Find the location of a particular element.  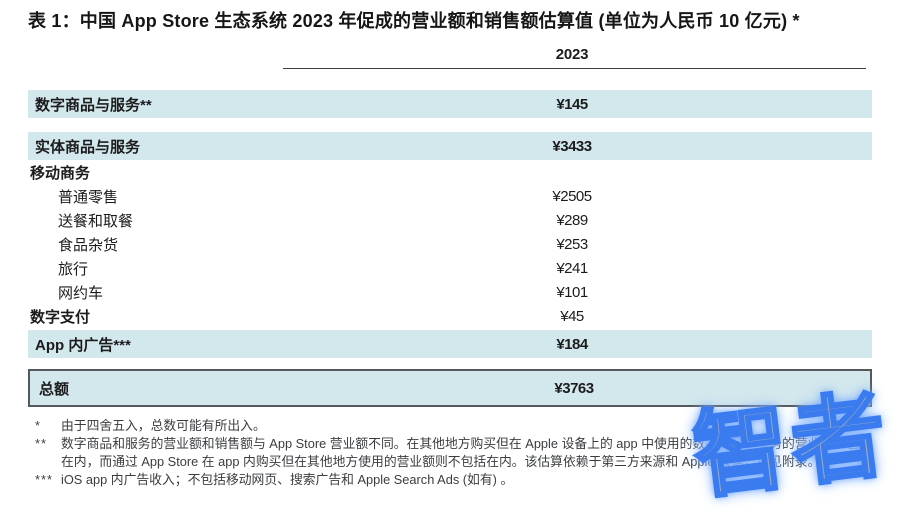

row-value: ¥241 is located at coordinates (572, 268).